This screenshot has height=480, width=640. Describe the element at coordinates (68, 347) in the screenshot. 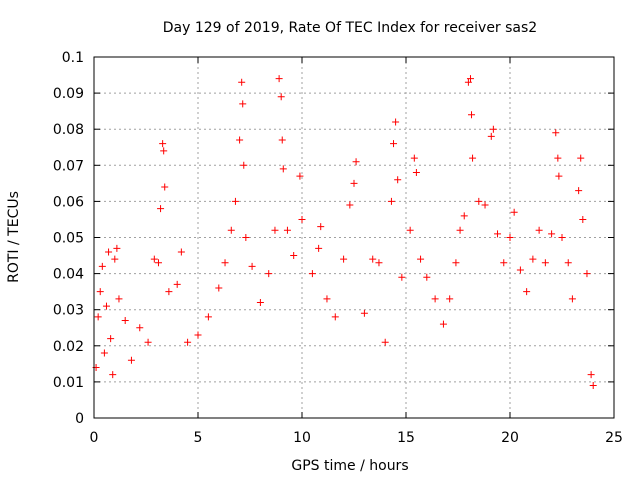

I see `y-tick-label: 0.02` at that location.